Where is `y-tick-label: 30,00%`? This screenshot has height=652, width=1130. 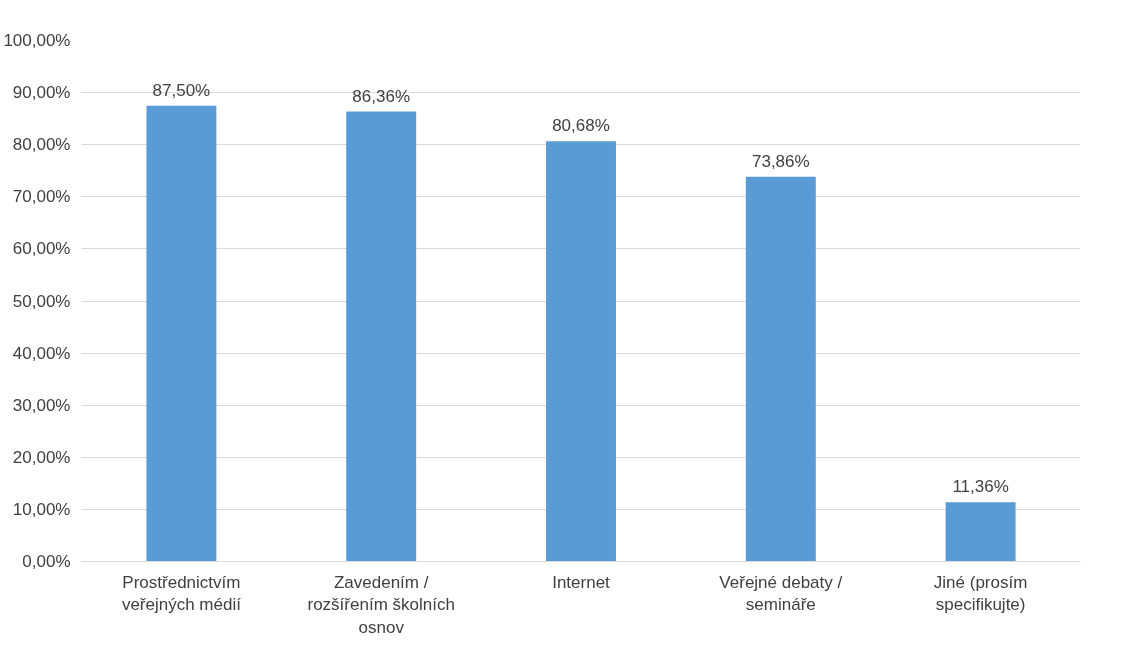 y-tick-label: 30,00% is located at coordinates (41, 405).